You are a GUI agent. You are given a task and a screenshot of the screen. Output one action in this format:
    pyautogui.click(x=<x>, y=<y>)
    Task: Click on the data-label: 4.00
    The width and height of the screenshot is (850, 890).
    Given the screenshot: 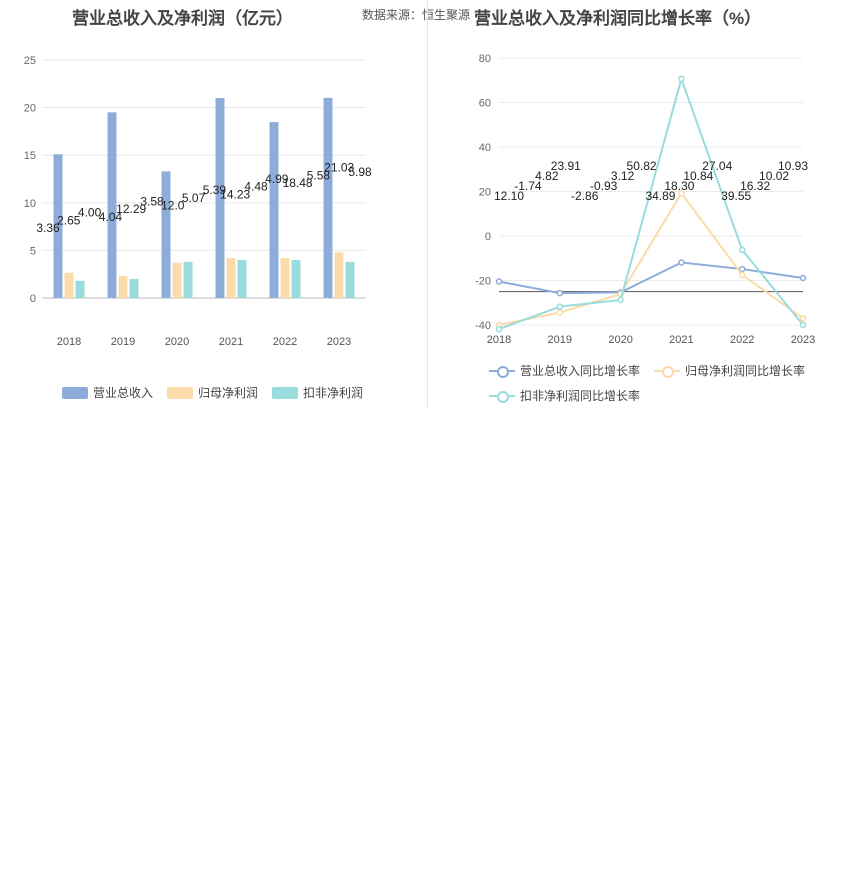 What is the action you would take?
    pyautogui.click(x=90, y=213)
    